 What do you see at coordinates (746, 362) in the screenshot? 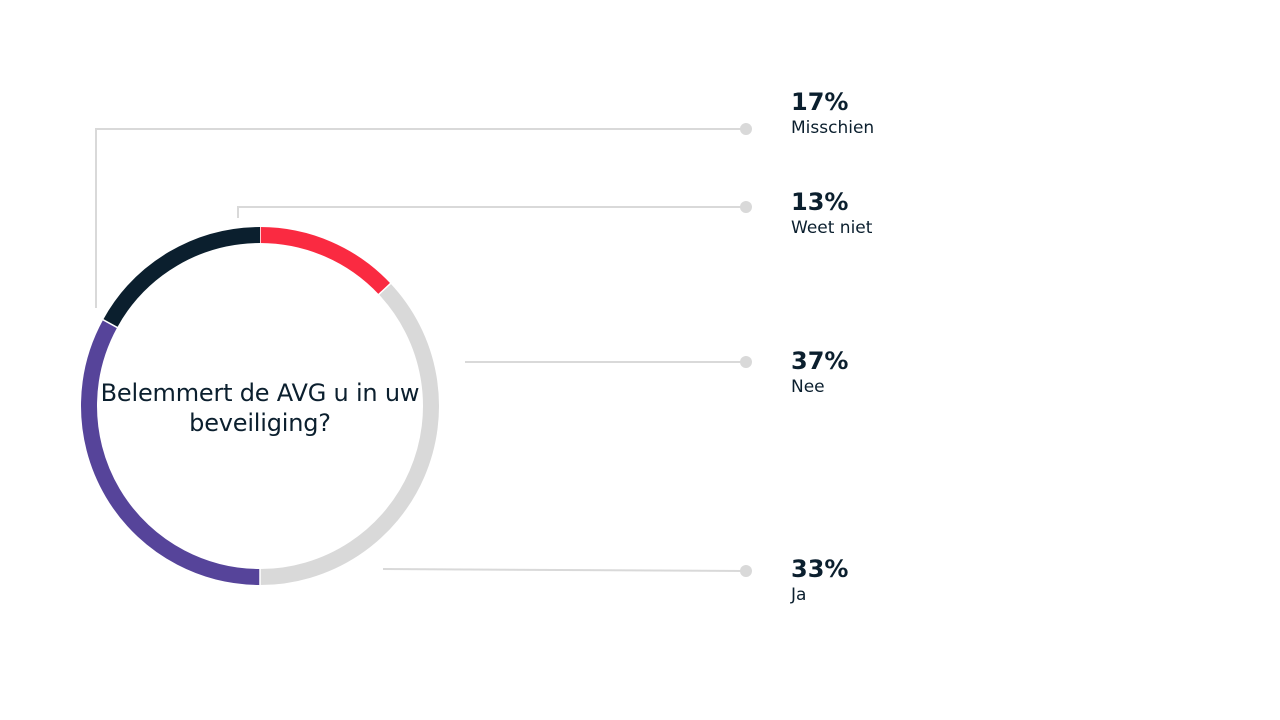
I see `leader-nee-dot` at bounding box center [746, 362].